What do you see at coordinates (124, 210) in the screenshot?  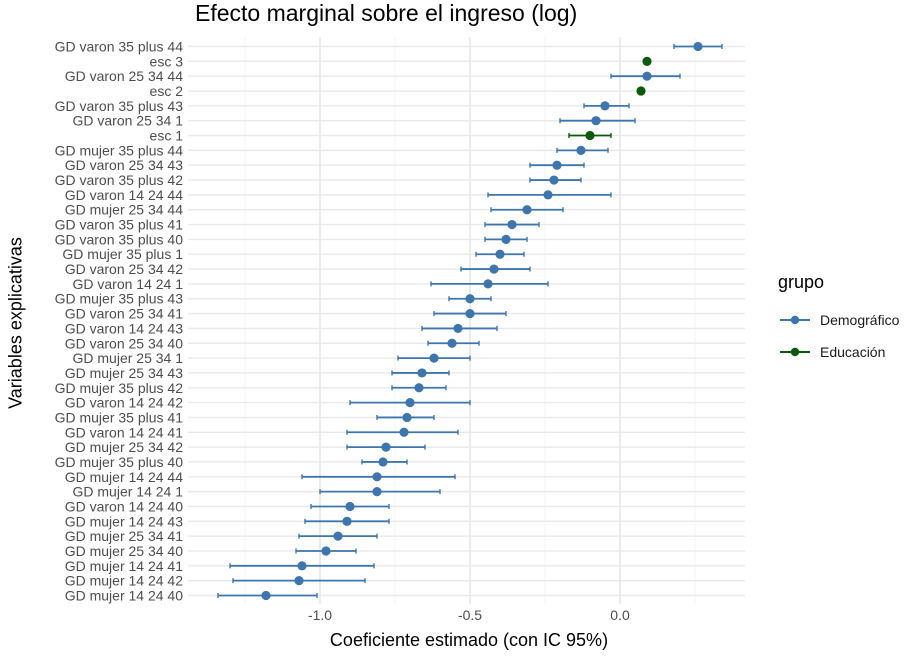 I see `y-tick-label: GD mujer 25 34 44` at bounding box center [124, 210].